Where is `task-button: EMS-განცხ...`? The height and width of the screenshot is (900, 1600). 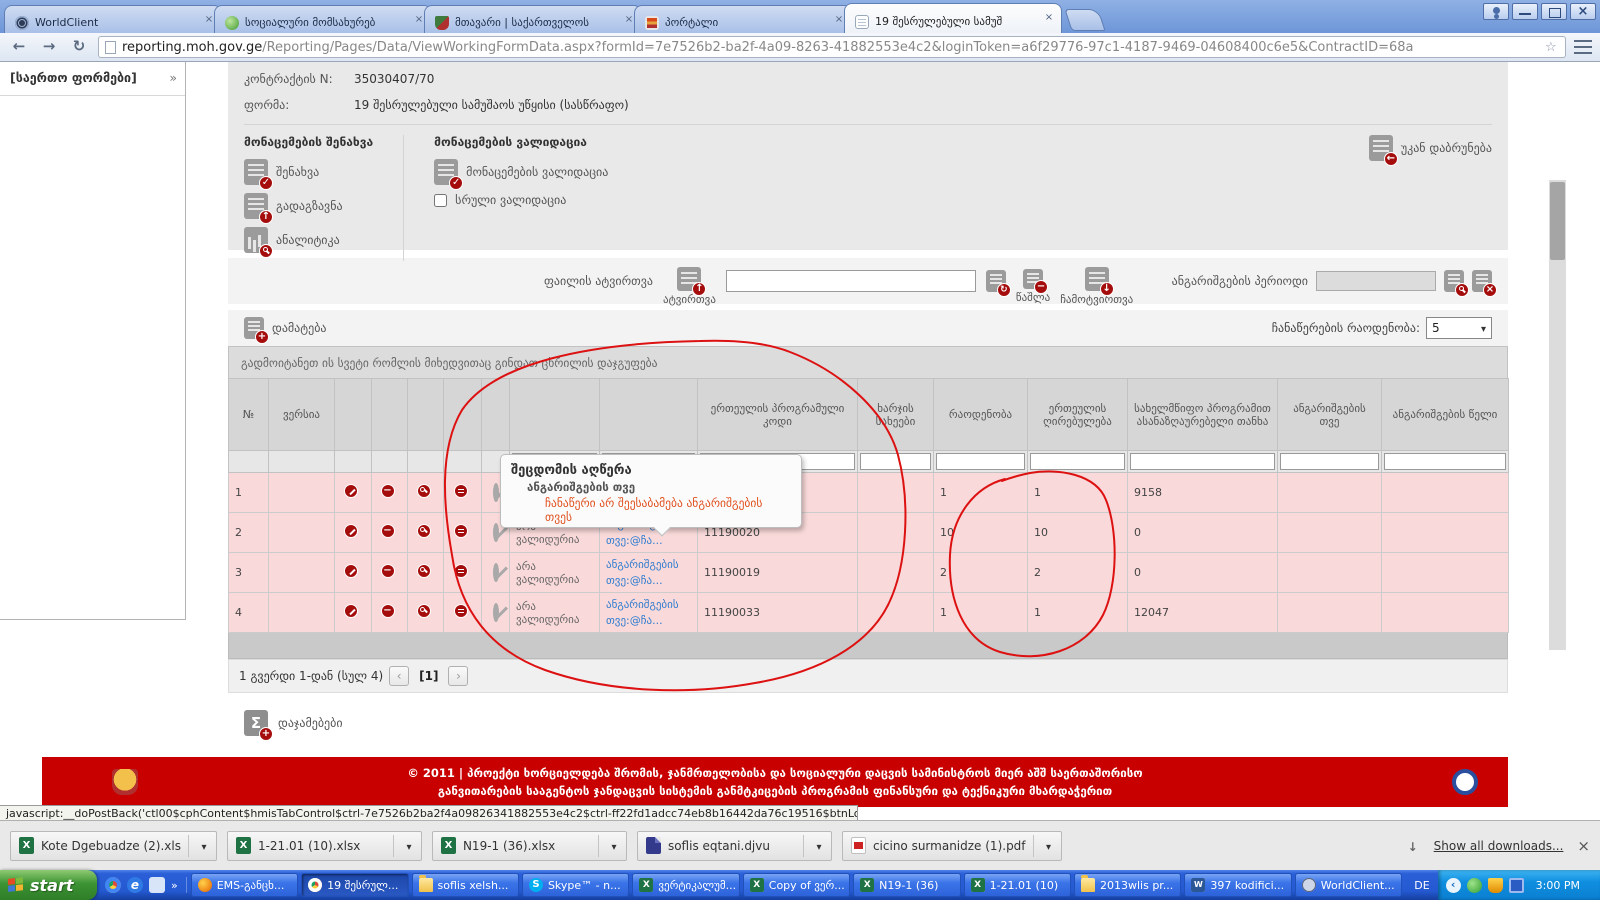 task-button: EMS-განცხ... is located at coordinates (244, 885).